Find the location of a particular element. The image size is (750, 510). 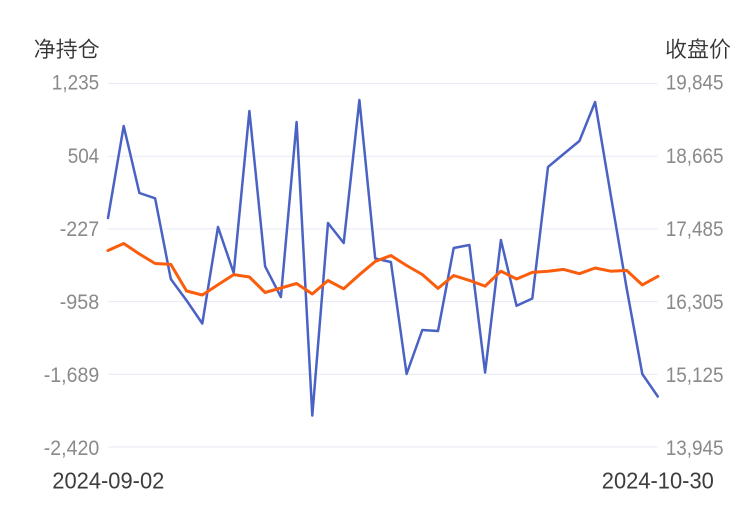

svg-text: 2024-10-30 is located at coordinates (658, 481).